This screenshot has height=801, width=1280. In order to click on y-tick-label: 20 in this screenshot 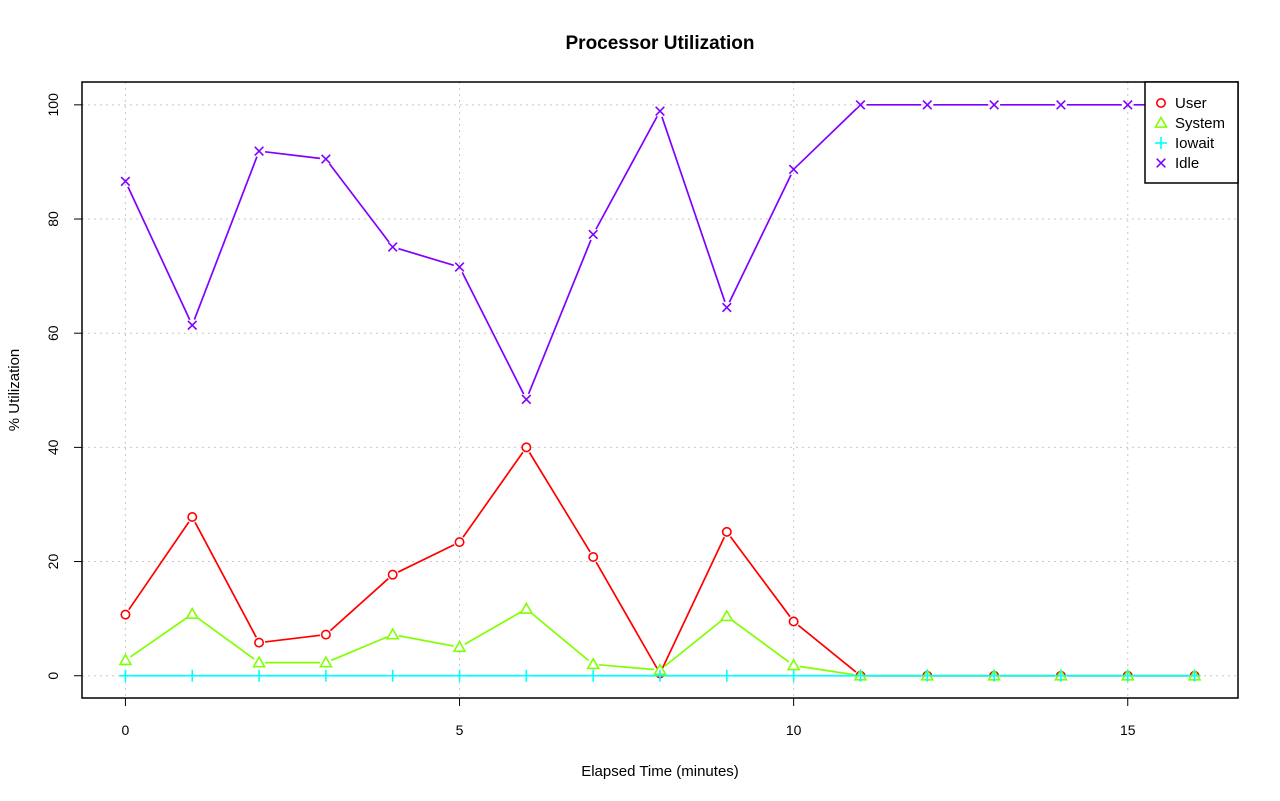, I will do `click(53, 562)`.